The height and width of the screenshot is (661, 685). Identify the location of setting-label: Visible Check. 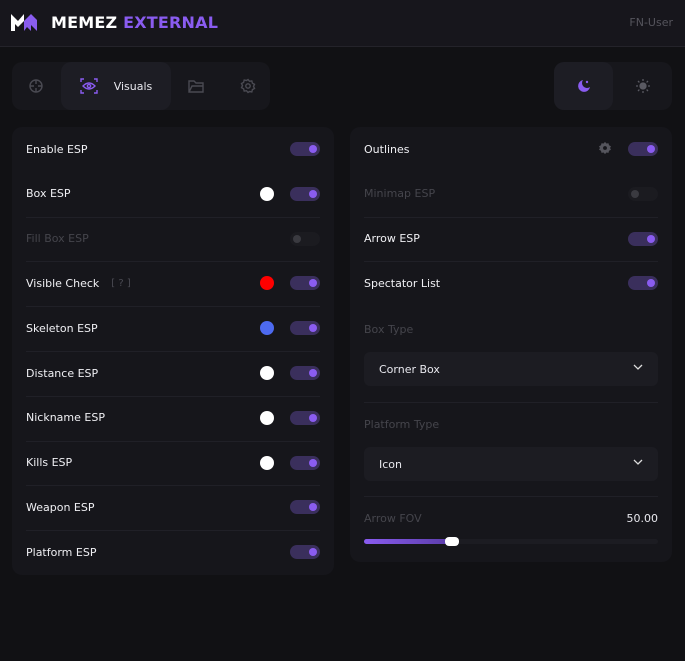
(63, 283).